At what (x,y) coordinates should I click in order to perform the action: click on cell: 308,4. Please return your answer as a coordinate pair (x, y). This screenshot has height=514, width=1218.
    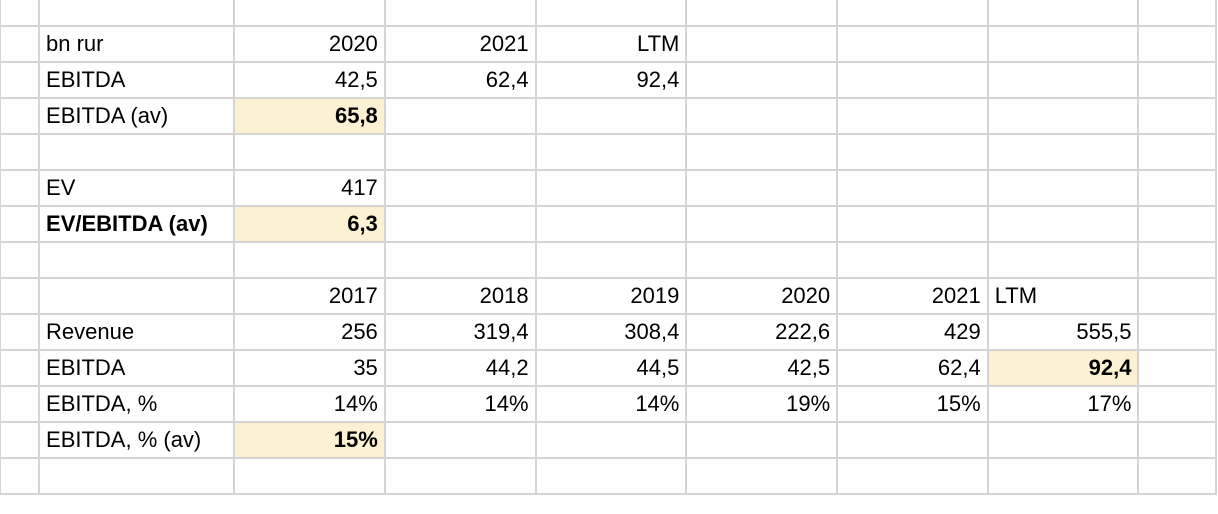
    Looking at the image, I should click on (611, 332).